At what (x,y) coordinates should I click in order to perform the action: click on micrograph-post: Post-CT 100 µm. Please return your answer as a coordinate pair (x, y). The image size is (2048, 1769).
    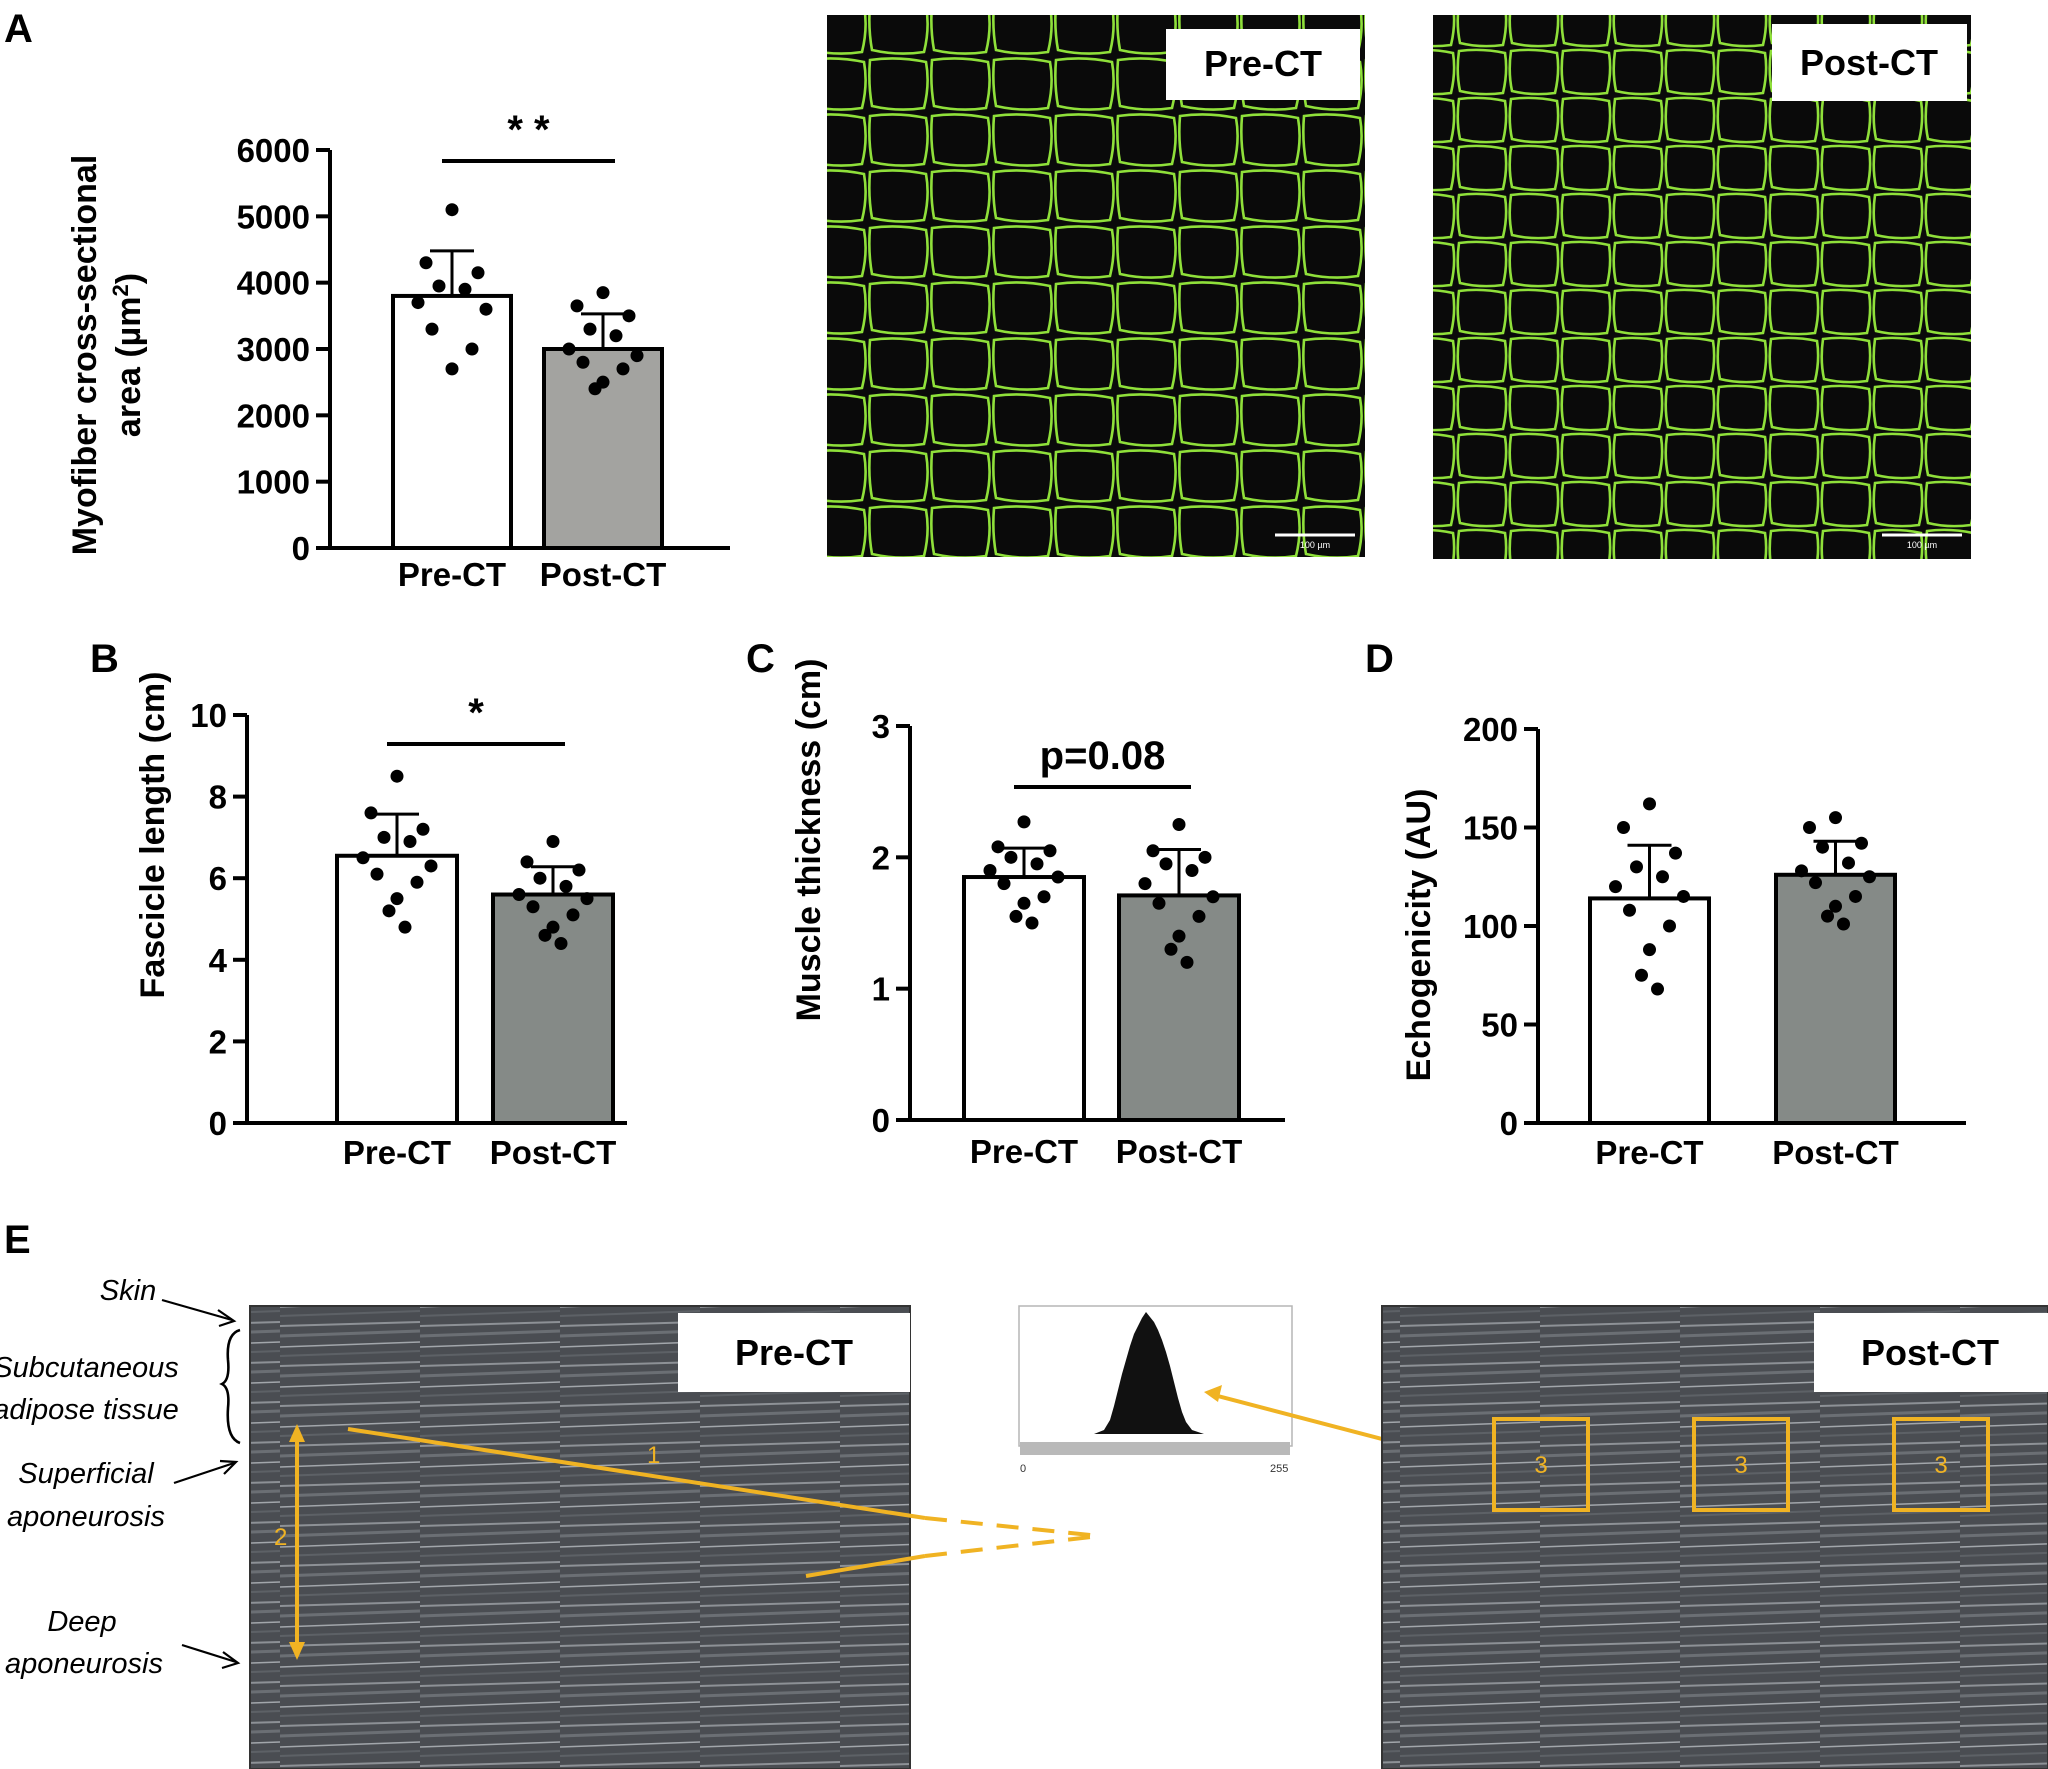
    Looking at the image, I should click on (1702, 287).